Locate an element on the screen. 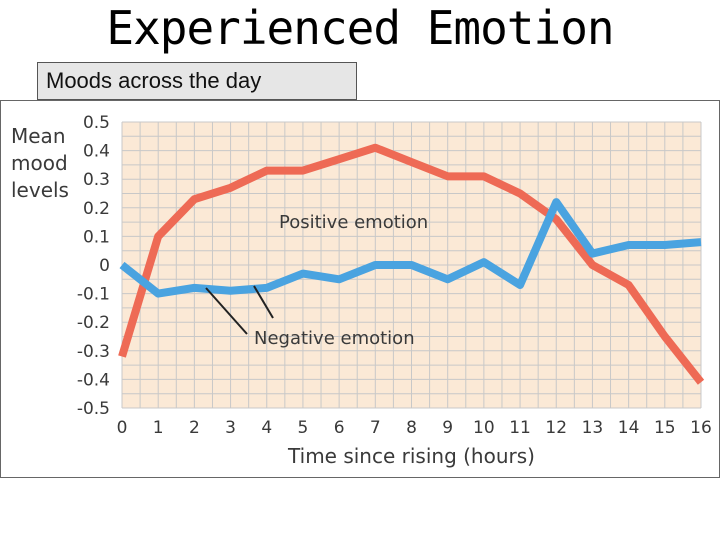 This screenshot has width=720, height=540. y-tick-label: -0.3 is located at coordinates (93, 352).